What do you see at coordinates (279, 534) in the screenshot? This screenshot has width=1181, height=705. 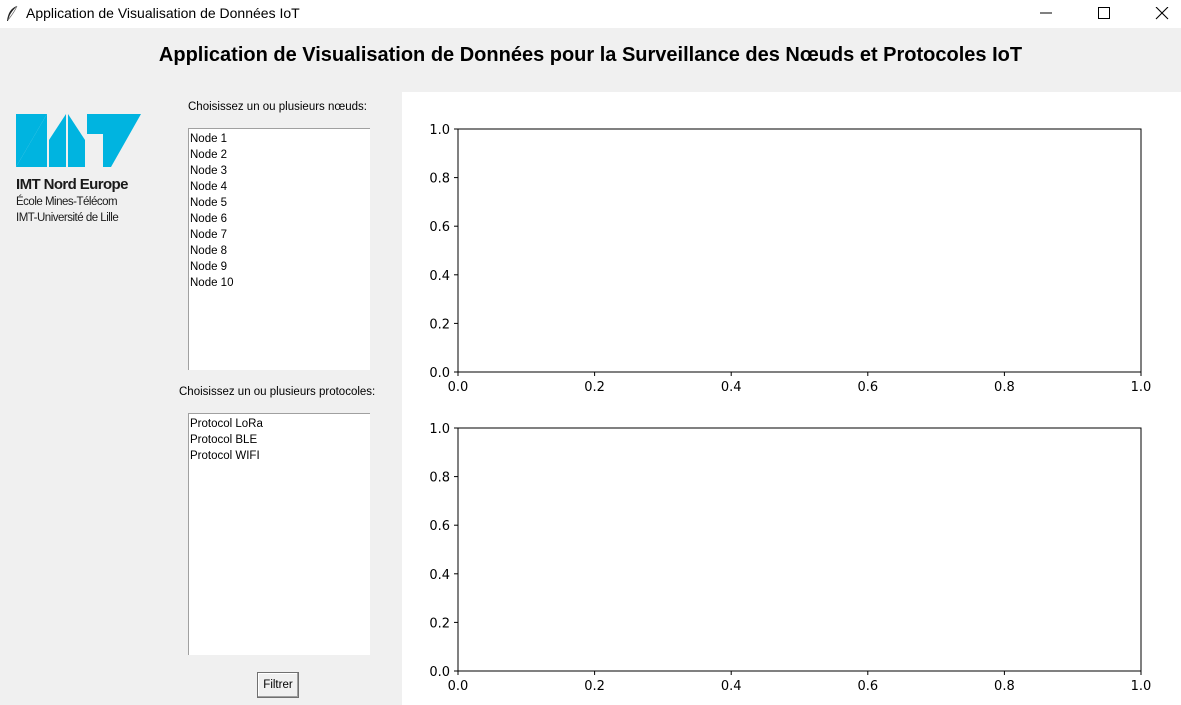 I see `protocols-listbox: Protocol LoRa Protocol BLE Protocol WIFI` at bounding box center [279, 534].